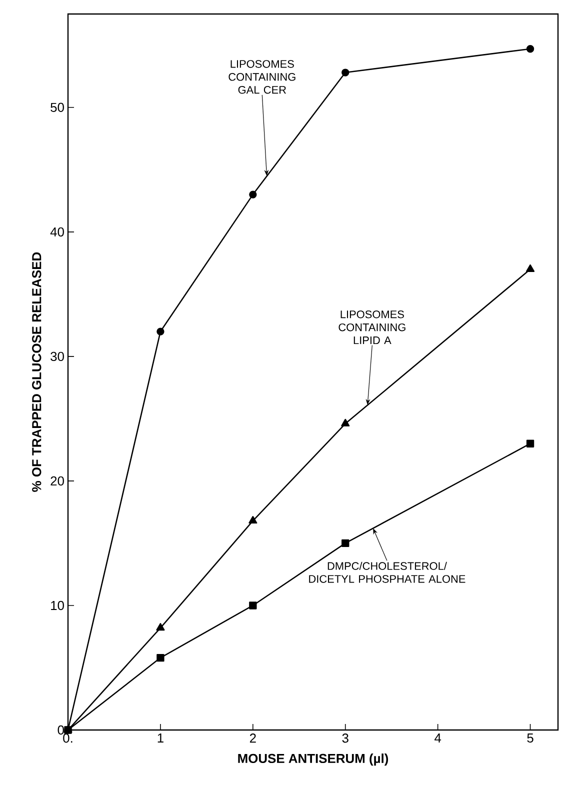 The image size is (564, 794). What do you see at coordinates (57, 605) in the screenshot?
I see `y-tick-label: 10` at bounding box center [57, 605].